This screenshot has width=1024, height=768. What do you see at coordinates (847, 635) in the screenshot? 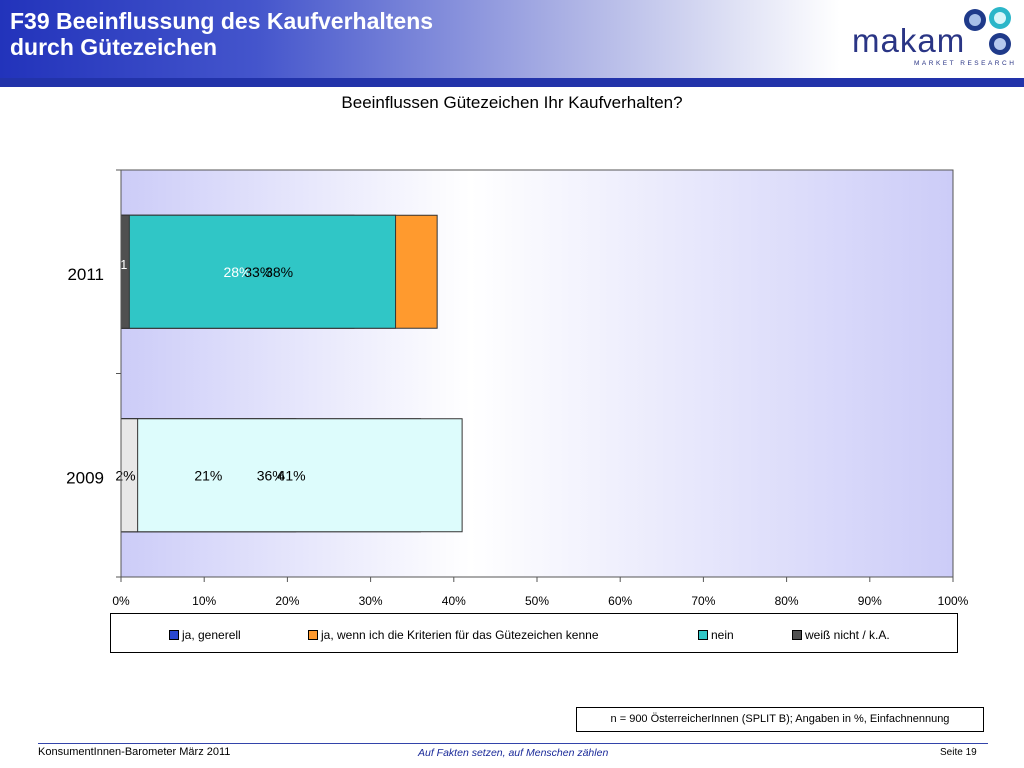
I see `legend-label: weiß nicht / k.A.` at bounding box center [847, 635].